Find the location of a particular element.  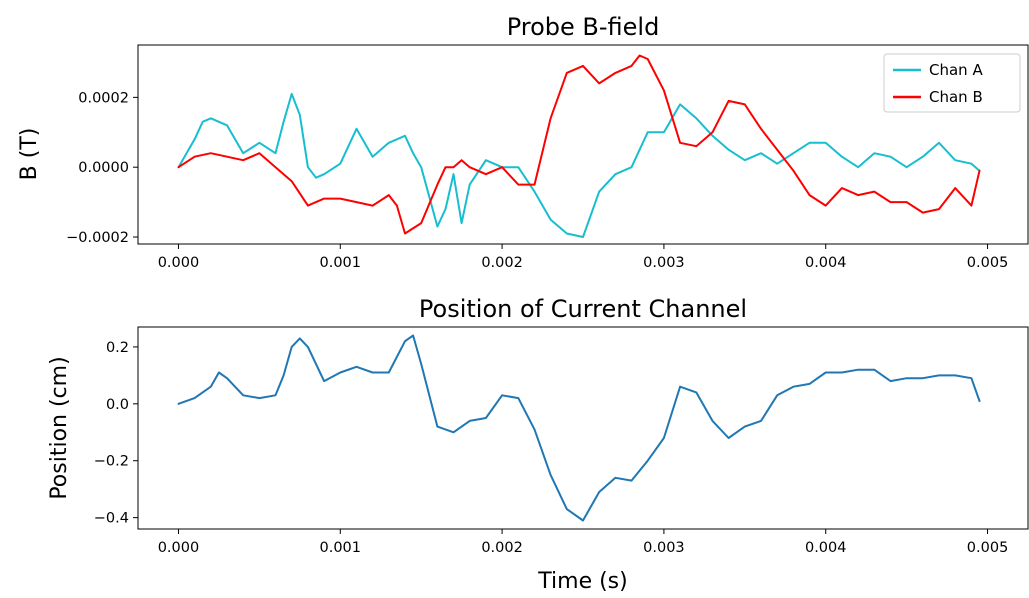

b-field-ylabel: B (T) is located at coordinates (29, 154).